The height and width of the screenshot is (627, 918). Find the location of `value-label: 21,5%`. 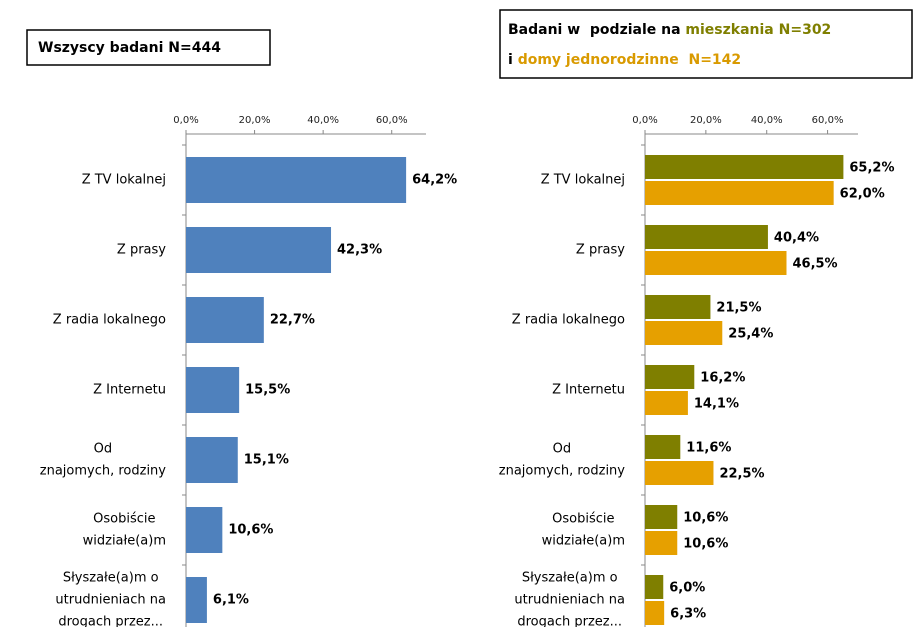

value-label: 21,5% is located at coordinates (738, 308).